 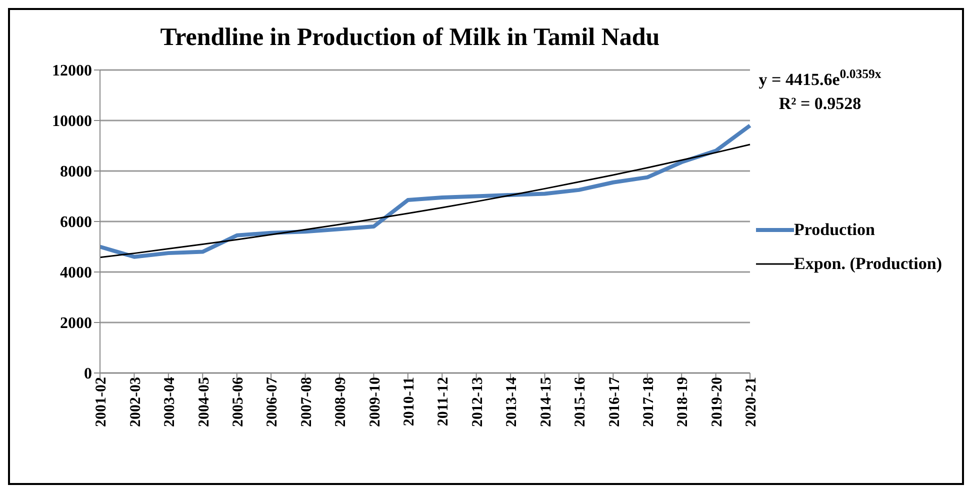 What do you see at coordinates (614, 401) in the screenshot?
I see `x-tick-label: 2016-17` at bounding box center [614, 401].